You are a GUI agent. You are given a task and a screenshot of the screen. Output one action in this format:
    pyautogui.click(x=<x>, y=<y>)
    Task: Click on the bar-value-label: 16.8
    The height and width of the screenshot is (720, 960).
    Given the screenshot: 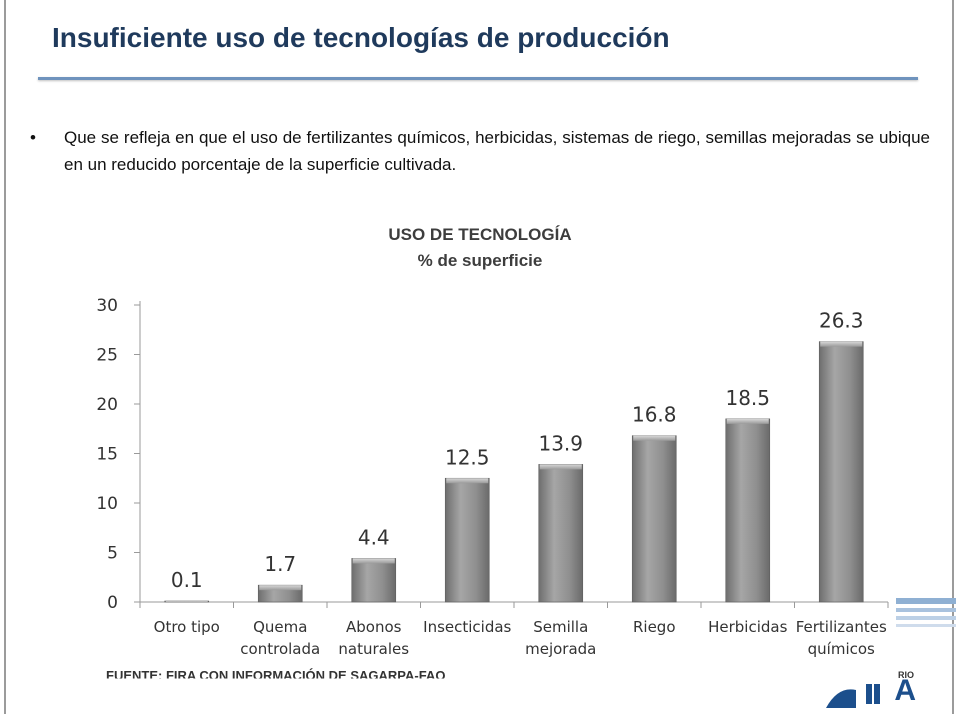 What is the action you would take?
    pyautogui.click(x=654, y=415)
    